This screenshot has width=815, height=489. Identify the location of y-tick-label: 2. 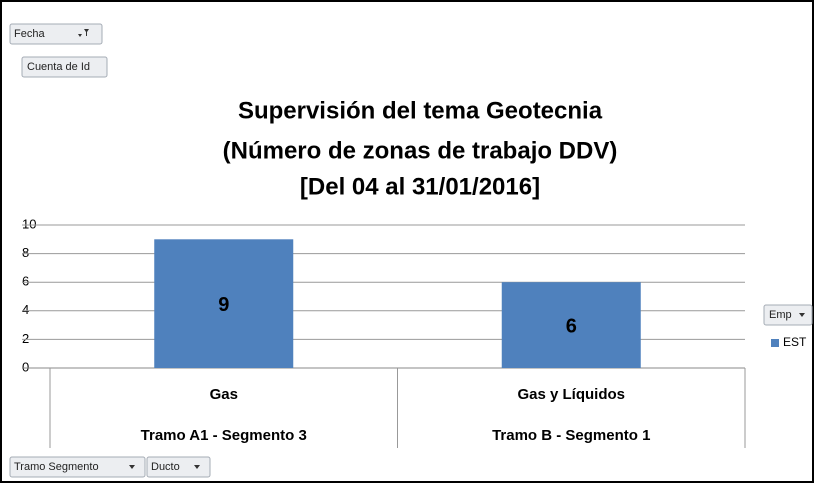
(25, 338).